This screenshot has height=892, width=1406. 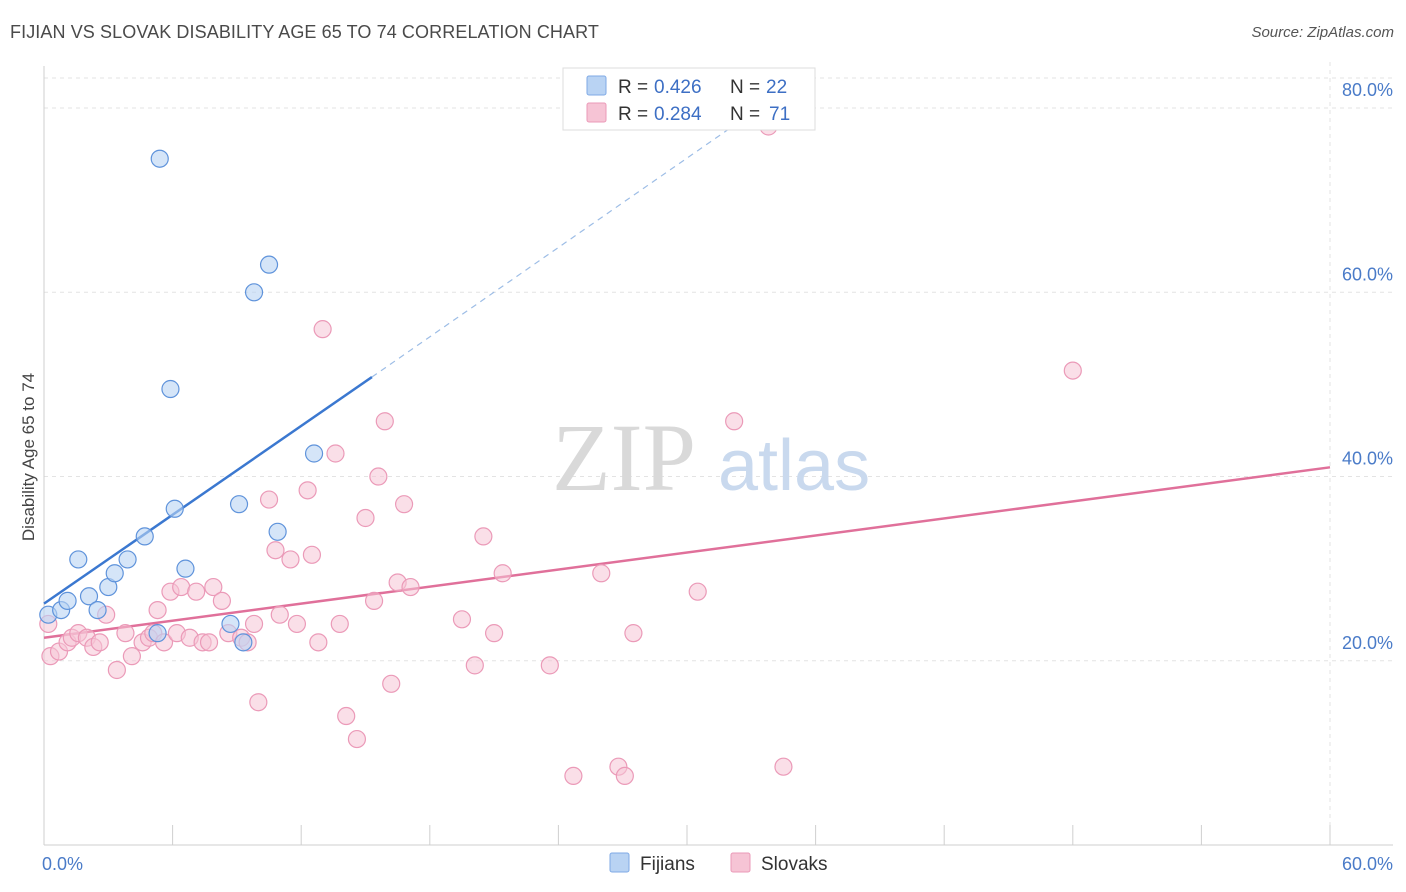 What do you see at coordinates (624, 457) in the screenshot?
I see `watermark-zip: ZIP` at bounding box center [624, 457].